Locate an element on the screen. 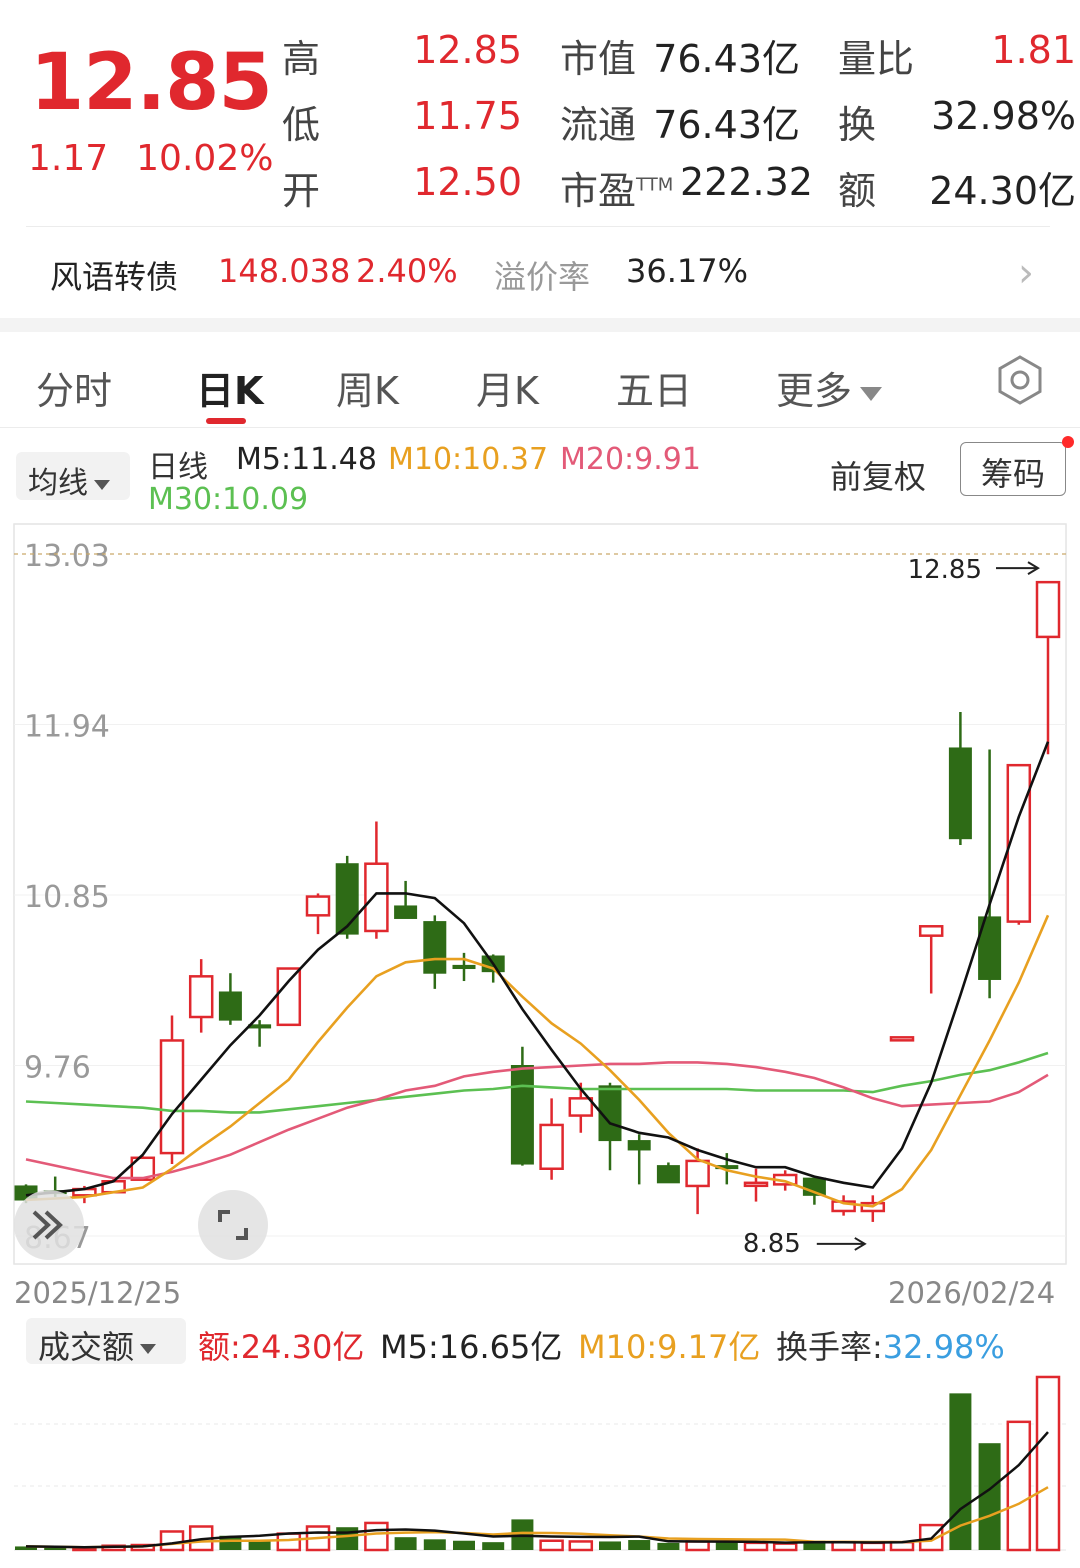 This screenshot has height=1568, width=1080. indicator-dropdown: 均线 is located at coordinates (73, 476).